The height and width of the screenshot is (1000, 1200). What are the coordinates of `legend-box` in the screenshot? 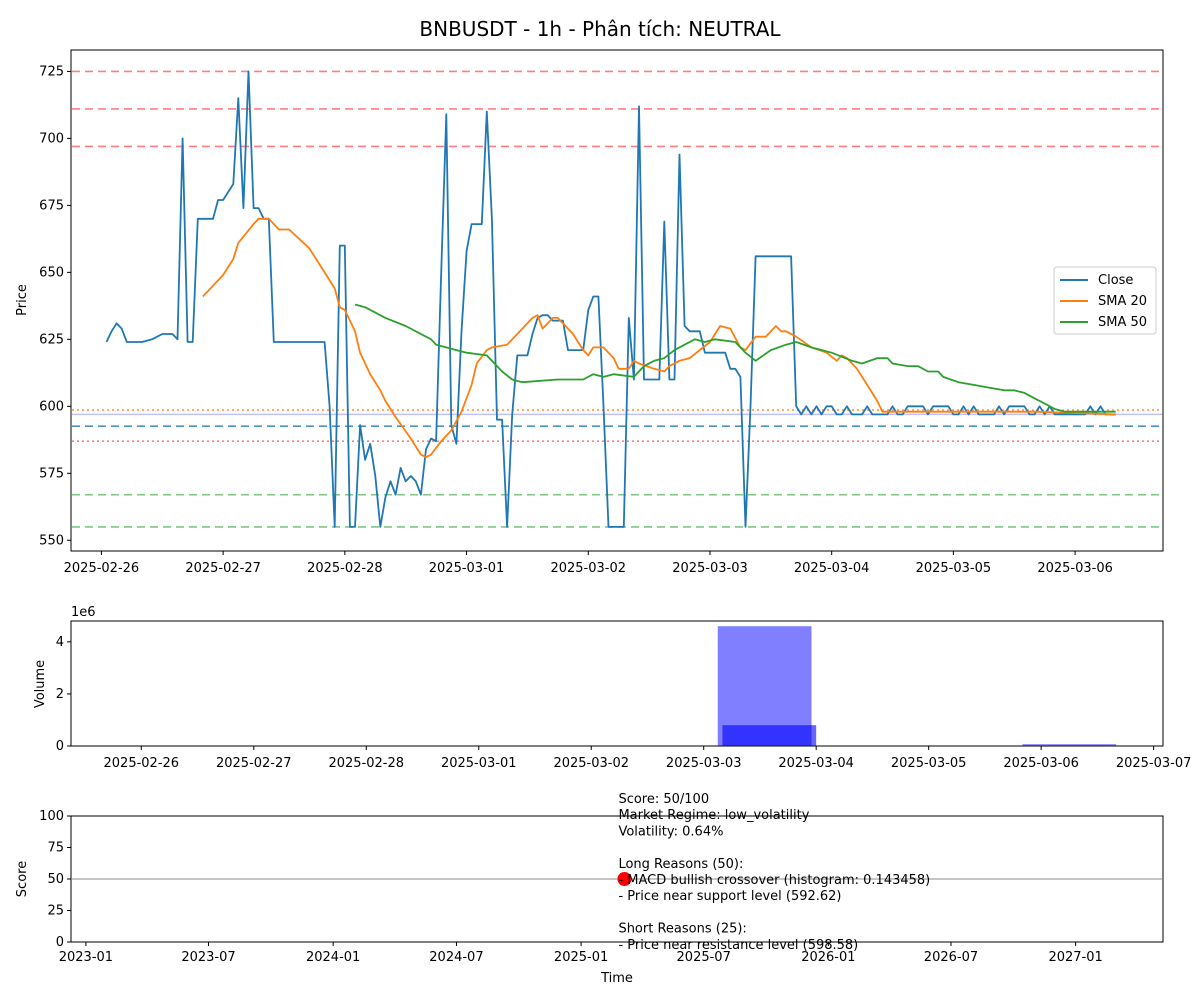 It's located at (1105, 300).